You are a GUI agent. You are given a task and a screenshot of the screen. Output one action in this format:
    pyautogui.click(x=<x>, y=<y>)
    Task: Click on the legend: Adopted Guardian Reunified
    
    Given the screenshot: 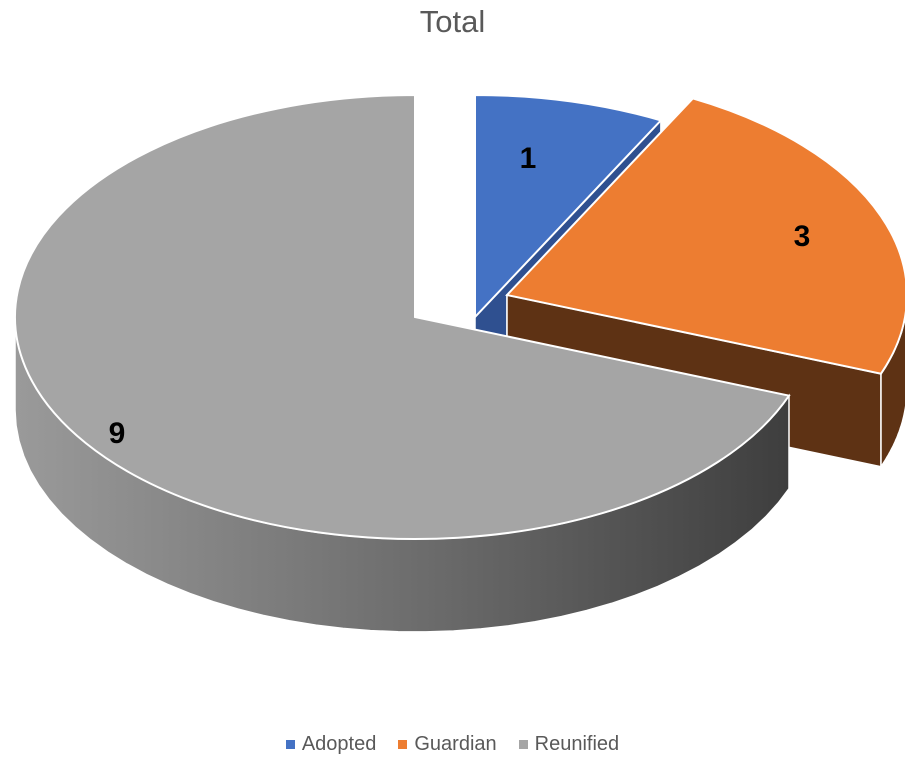 What is the action you would take?
    pyautogui.click(x=452, y=744)
    